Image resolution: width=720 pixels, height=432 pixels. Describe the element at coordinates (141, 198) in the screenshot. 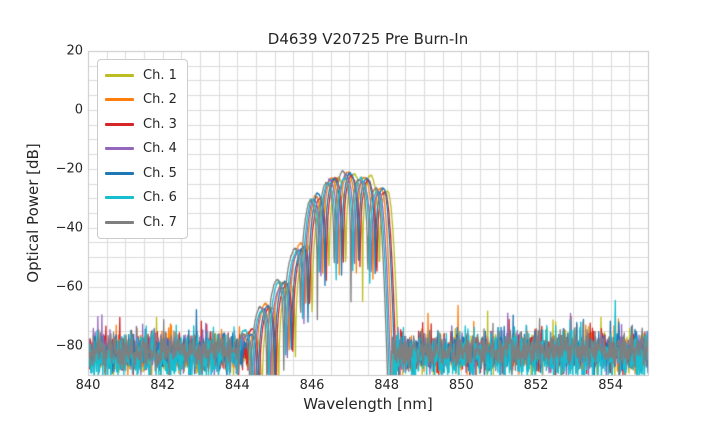

I see `legend-entry: Ch. 6` at that location.